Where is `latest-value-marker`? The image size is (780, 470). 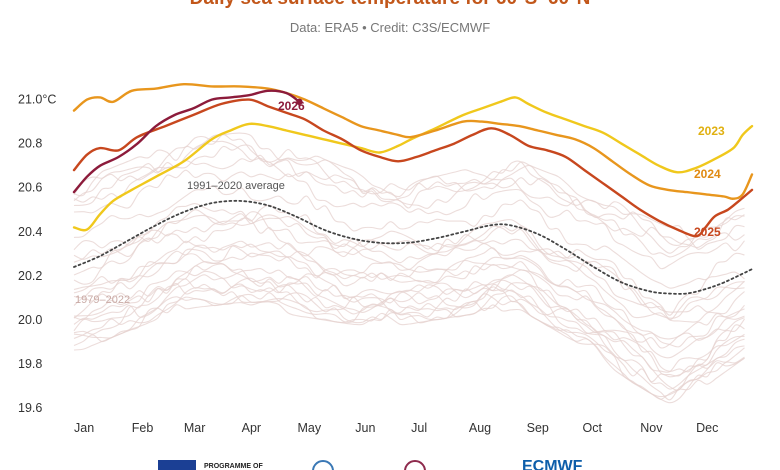
latest-value-marker is located at coordinates (299, 102).